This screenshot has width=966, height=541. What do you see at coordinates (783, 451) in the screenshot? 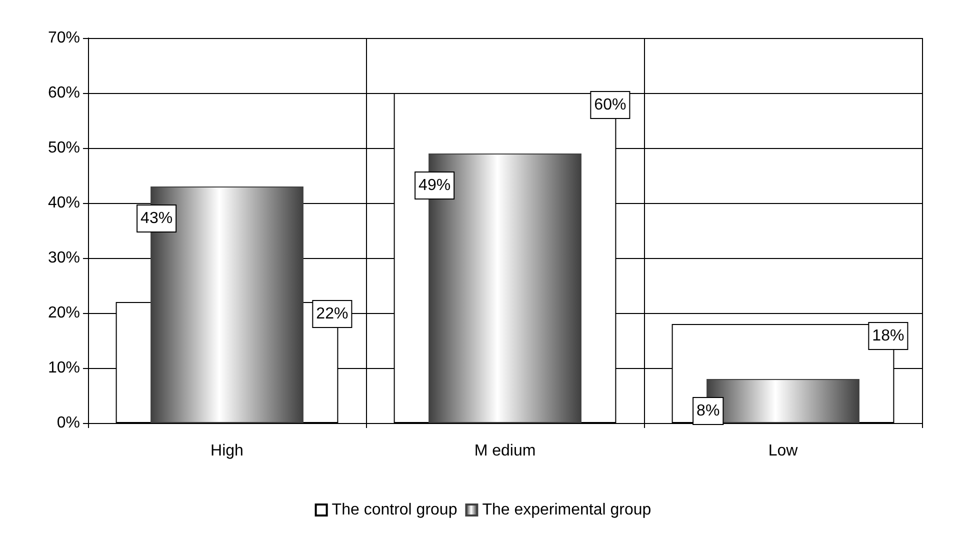
I see `x-tick-label: Low` at bounding box center [783, 451].